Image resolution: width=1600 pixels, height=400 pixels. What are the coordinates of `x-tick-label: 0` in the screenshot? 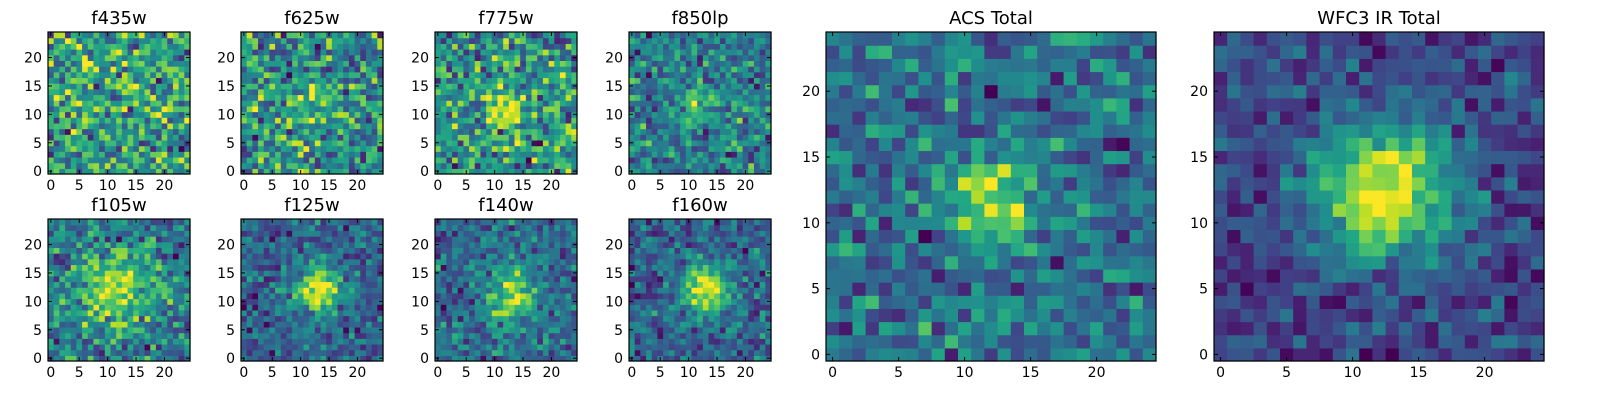 It's located at (243, 373).